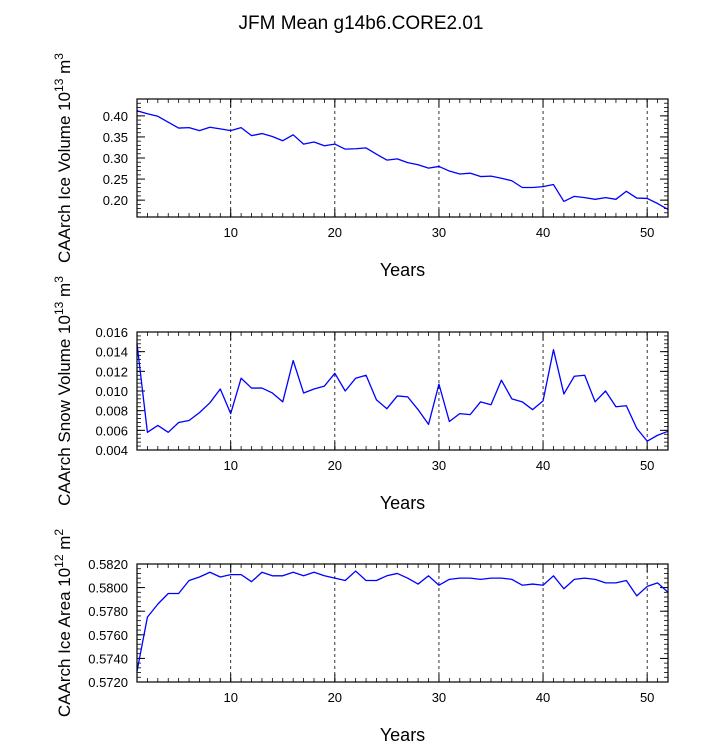 This screenshot has height=742, width=723. I want to click on snow-volume-x-tick-label: 10, so click(230, 465).